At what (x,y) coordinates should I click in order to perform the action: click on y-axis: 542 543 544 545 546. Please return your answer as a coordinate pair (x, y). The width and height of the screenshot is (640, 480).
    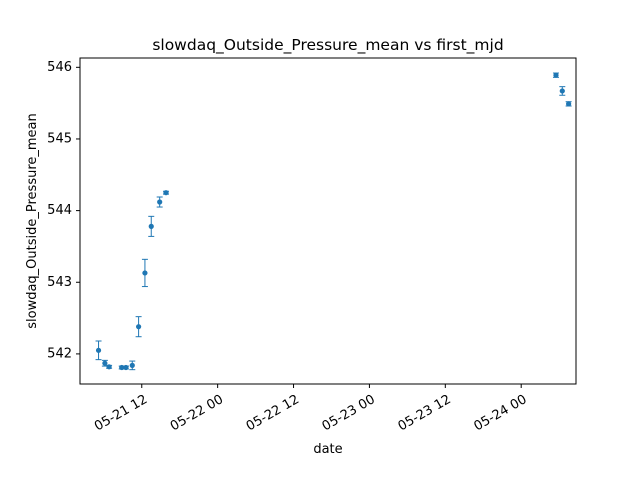
    Looking at the image, I should click on (63, 210).